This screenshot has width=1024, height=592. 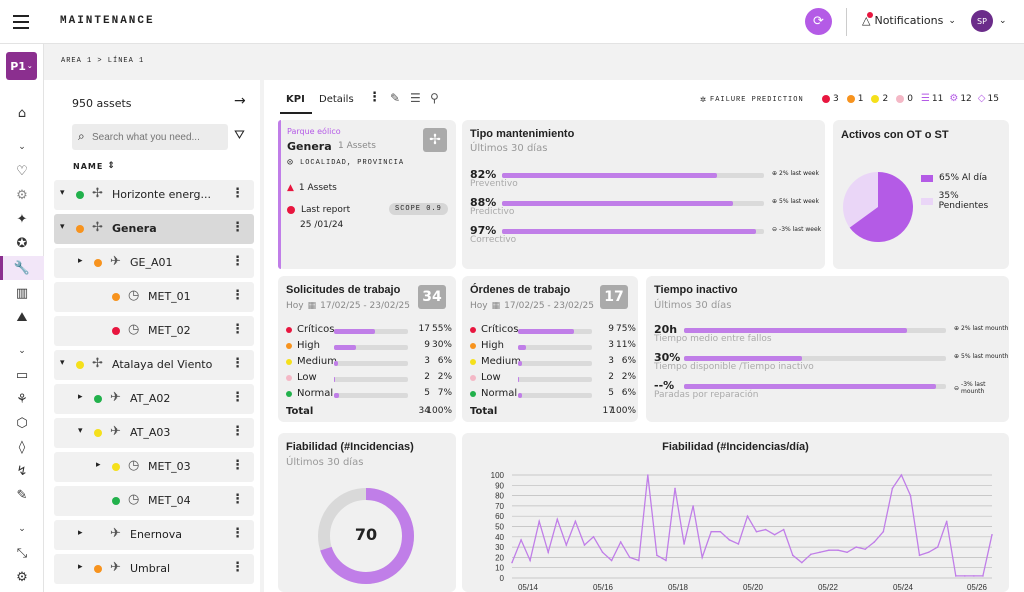 I want to click on status-count: 0, so click(x=904, y=99).